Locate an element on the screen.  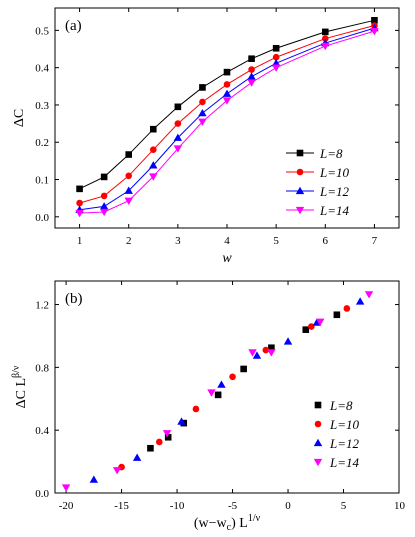
x-tick-label: 6 is located at coordinates (326, 241).